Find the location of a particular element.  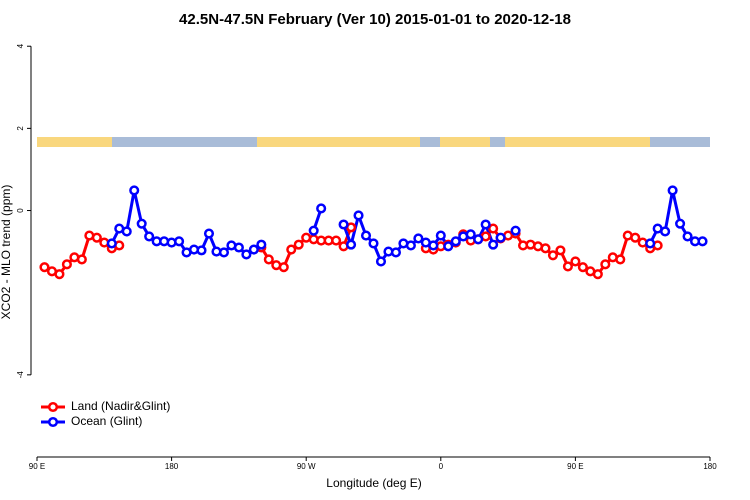

x-tick-label: 0 is located at coordinates (441, 466).